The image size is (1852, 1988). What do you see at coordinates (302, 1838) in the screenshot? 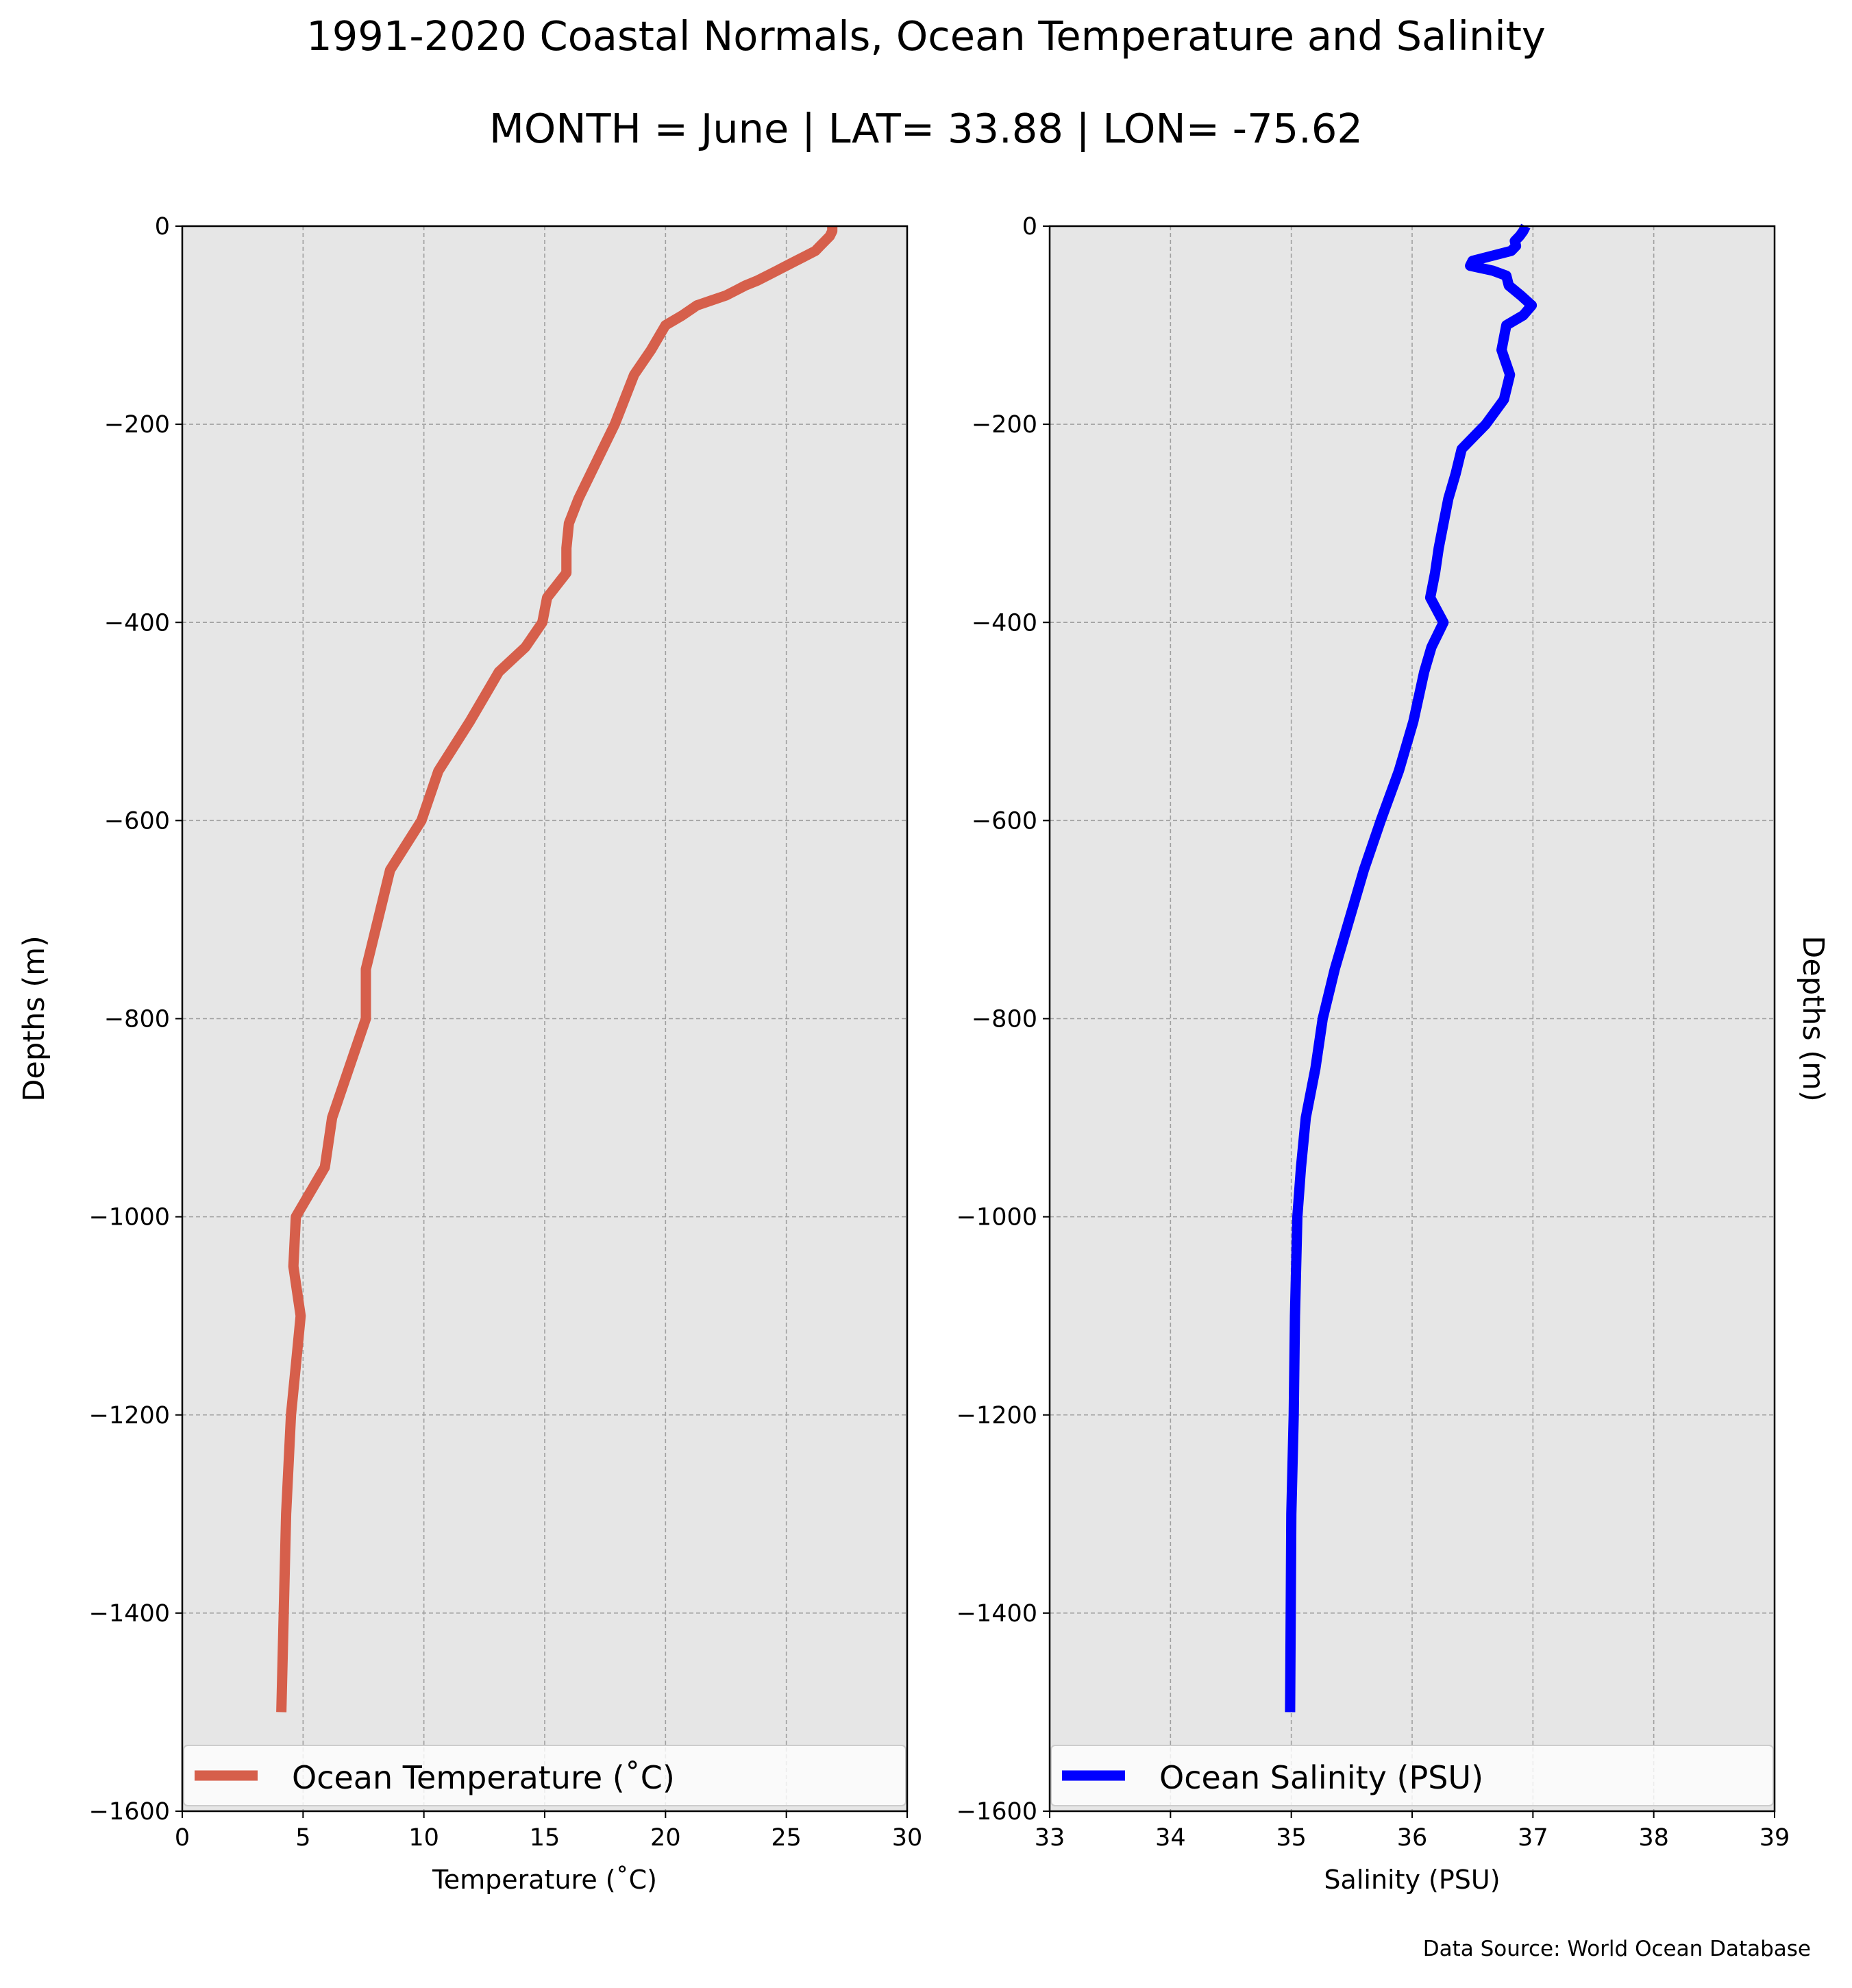
I see `temperature-xtick-label: 5` at bounding box center [302, 1838].